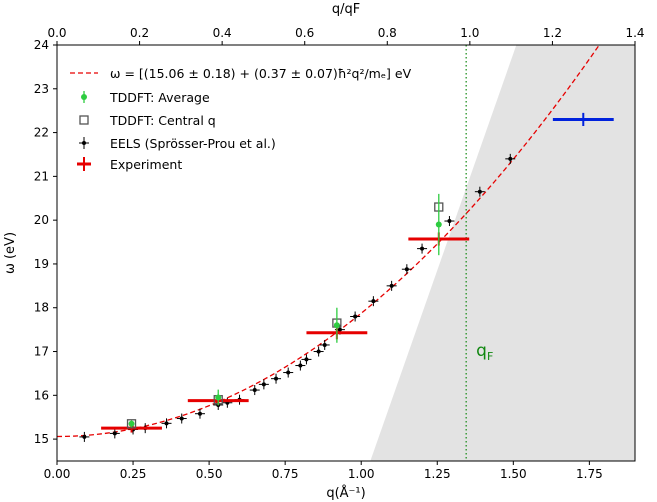 The height and width of the screenshot is (502, 657). Describe the element at coordinates (387, 33) in the screenshot. I see `top-tick-label: 0.8` at that location.